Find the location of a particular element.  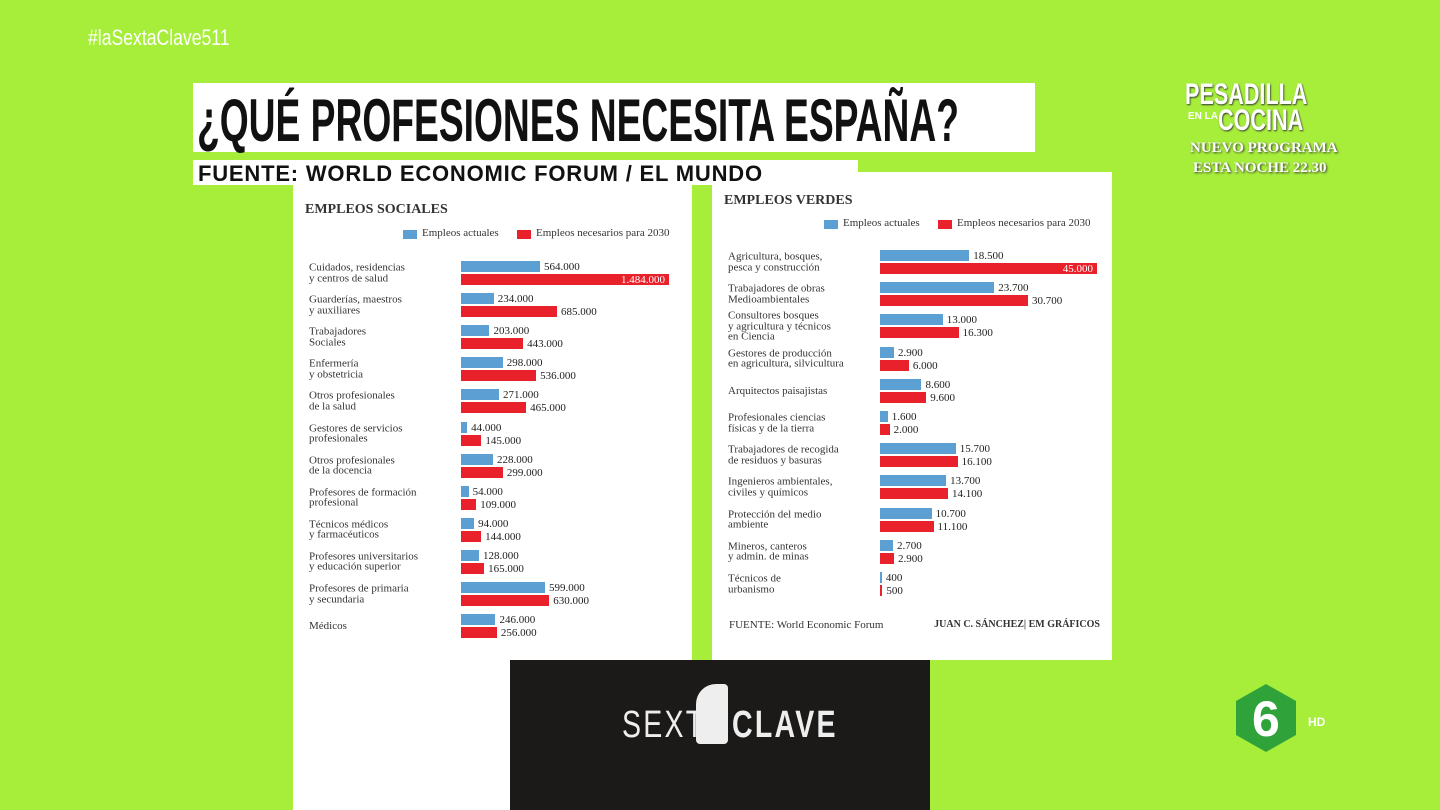

category-label: Técnicos médicos y farmacéuticos is located at coordinates (349, 529).